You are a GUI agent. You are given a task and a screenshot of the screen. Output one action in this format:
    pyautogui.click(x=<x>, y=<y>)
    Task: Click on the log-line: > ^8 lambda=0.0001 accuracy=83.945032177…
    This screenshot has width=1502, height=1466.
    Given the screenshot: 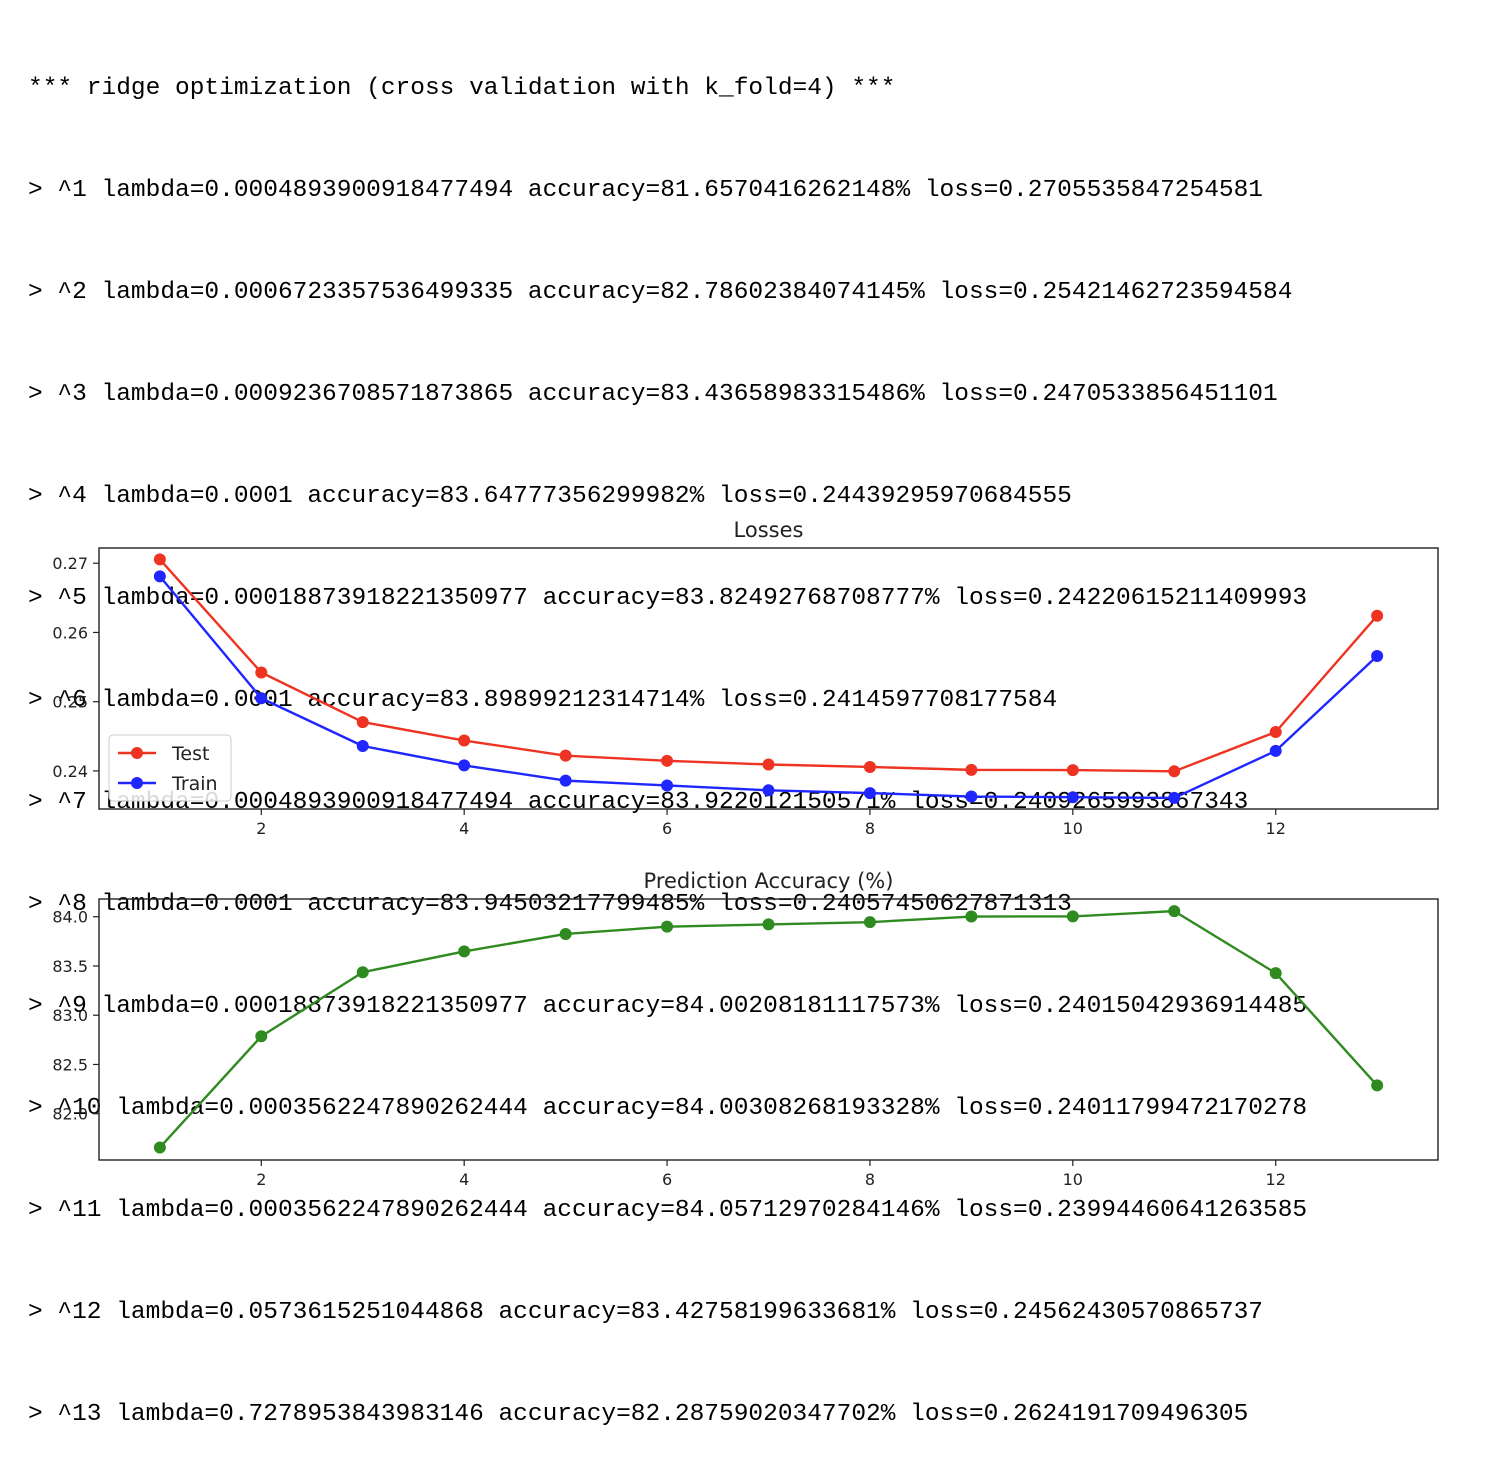 What is the action you would take?
    pyautogui.click(x=550, y=904)
    